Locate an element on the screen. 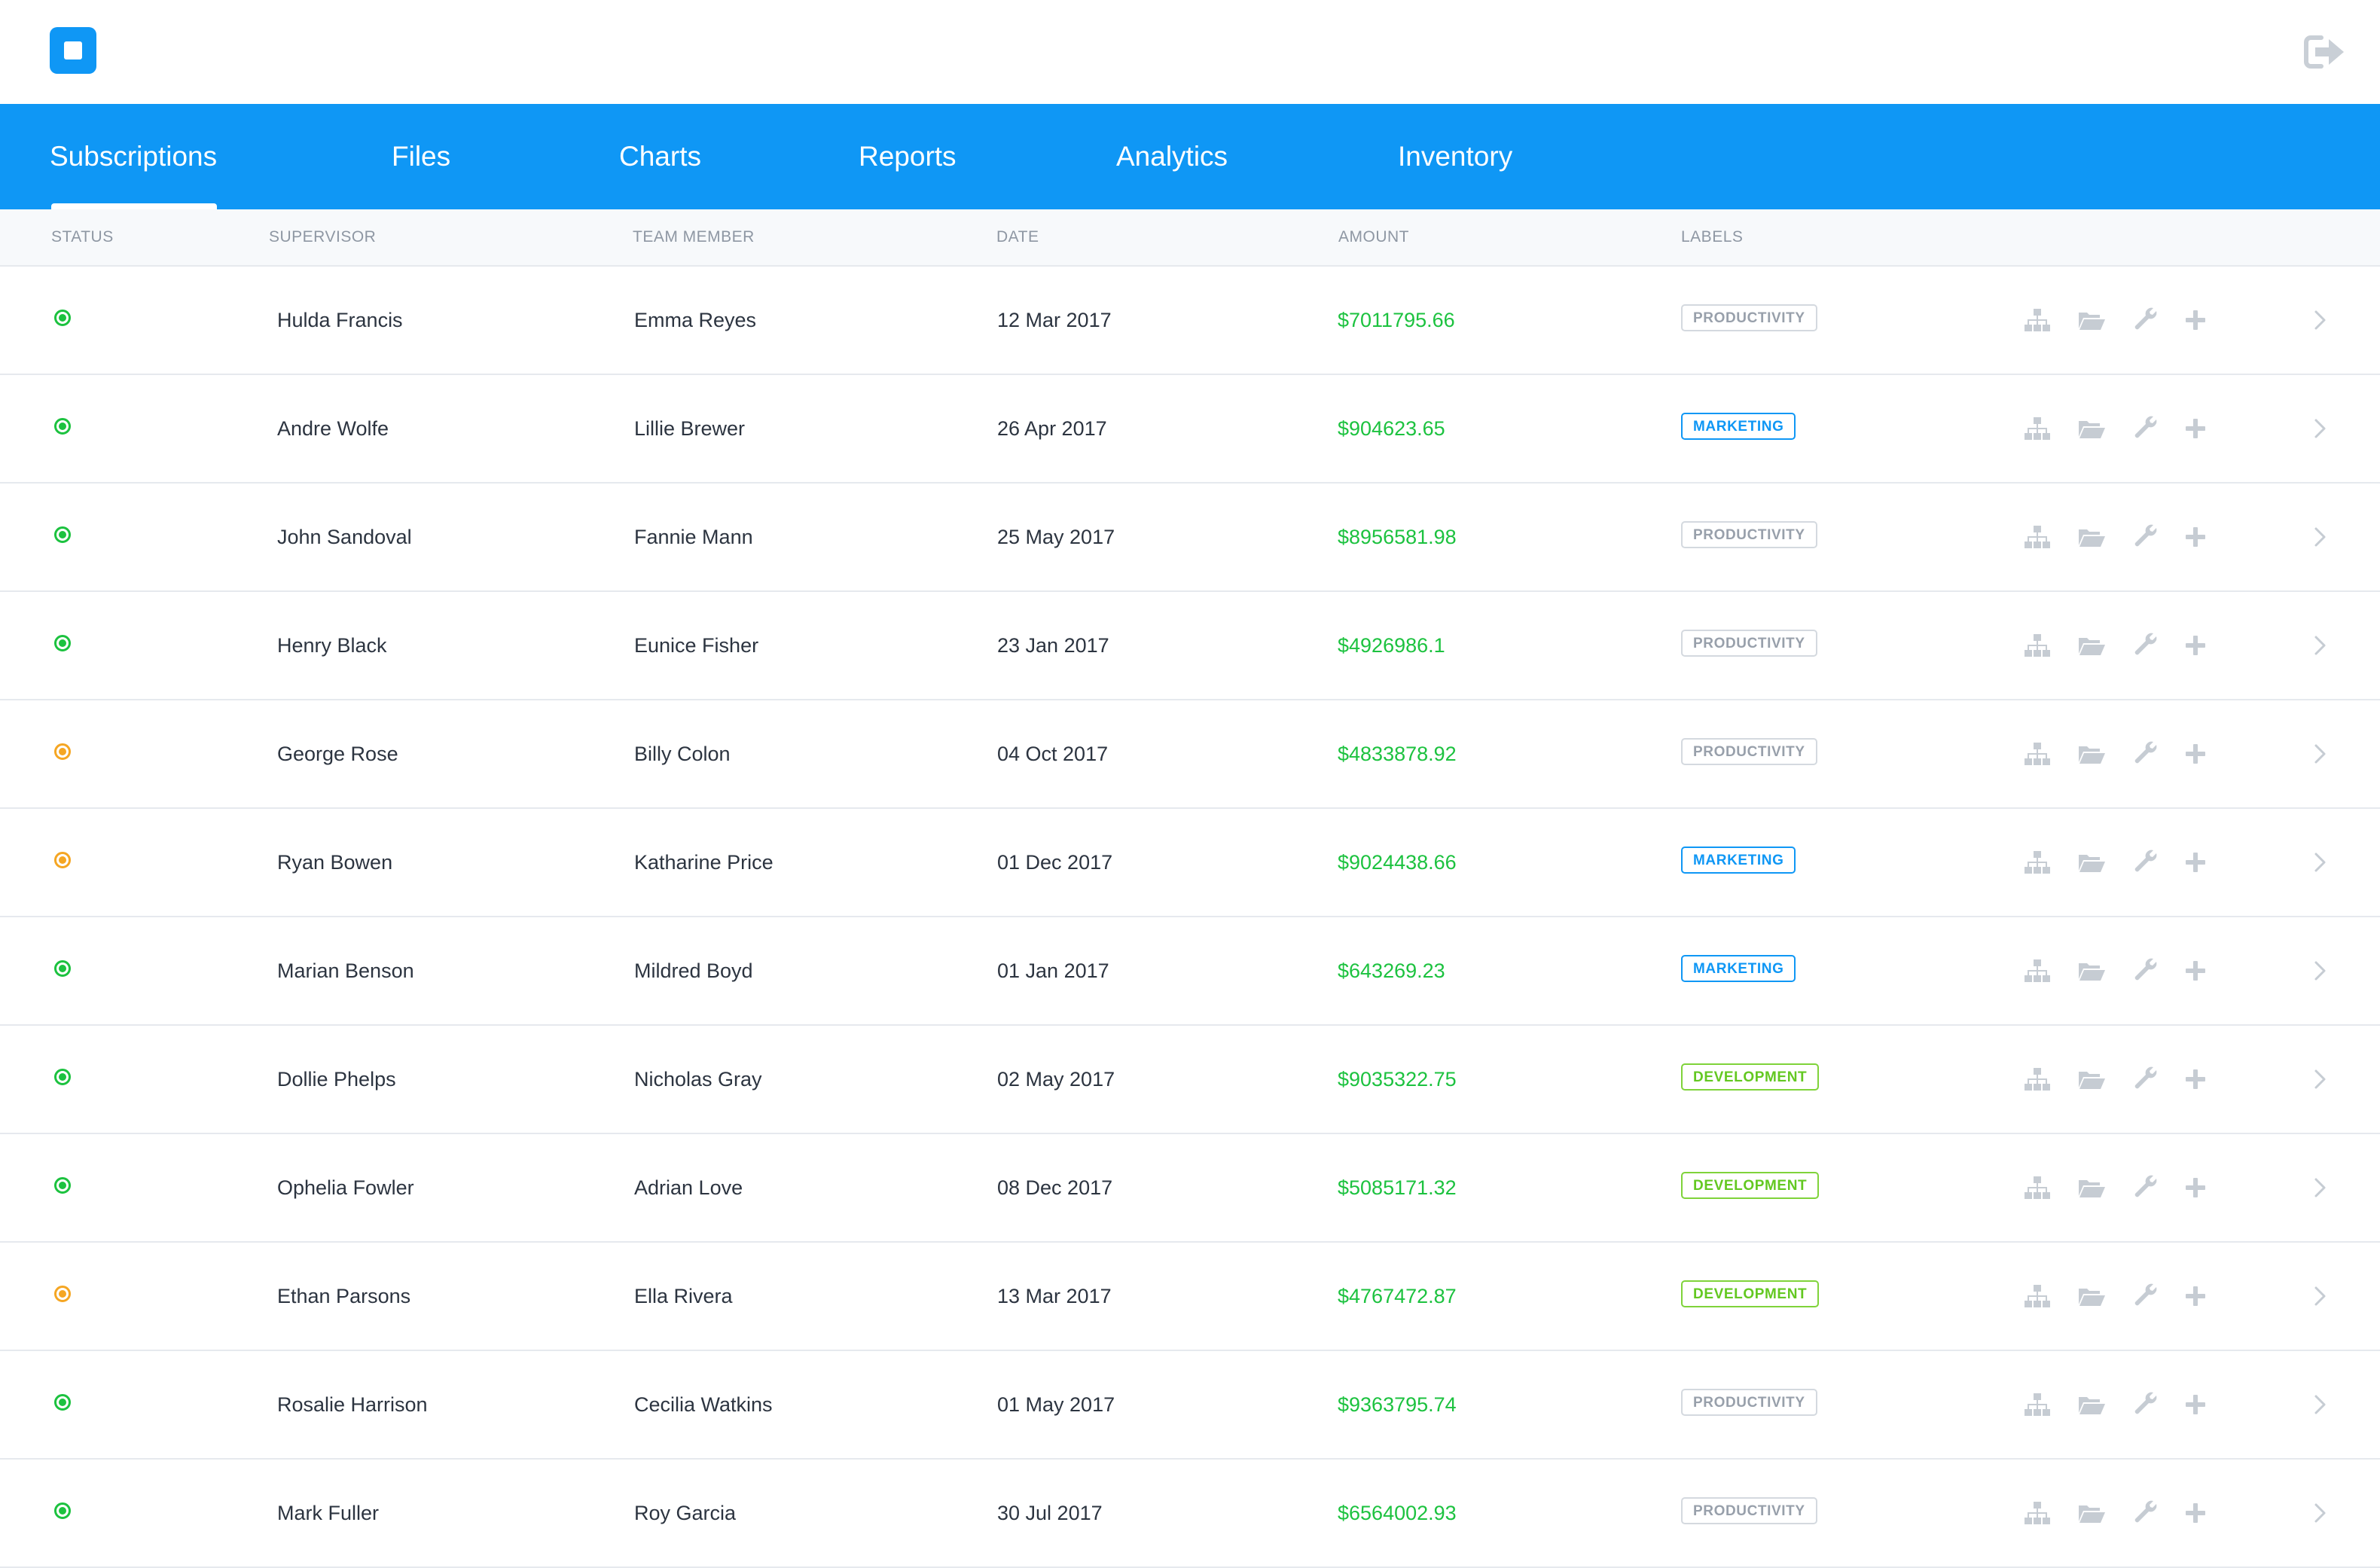  label-badge: MARKETING is located at coordinates (1738, 861).